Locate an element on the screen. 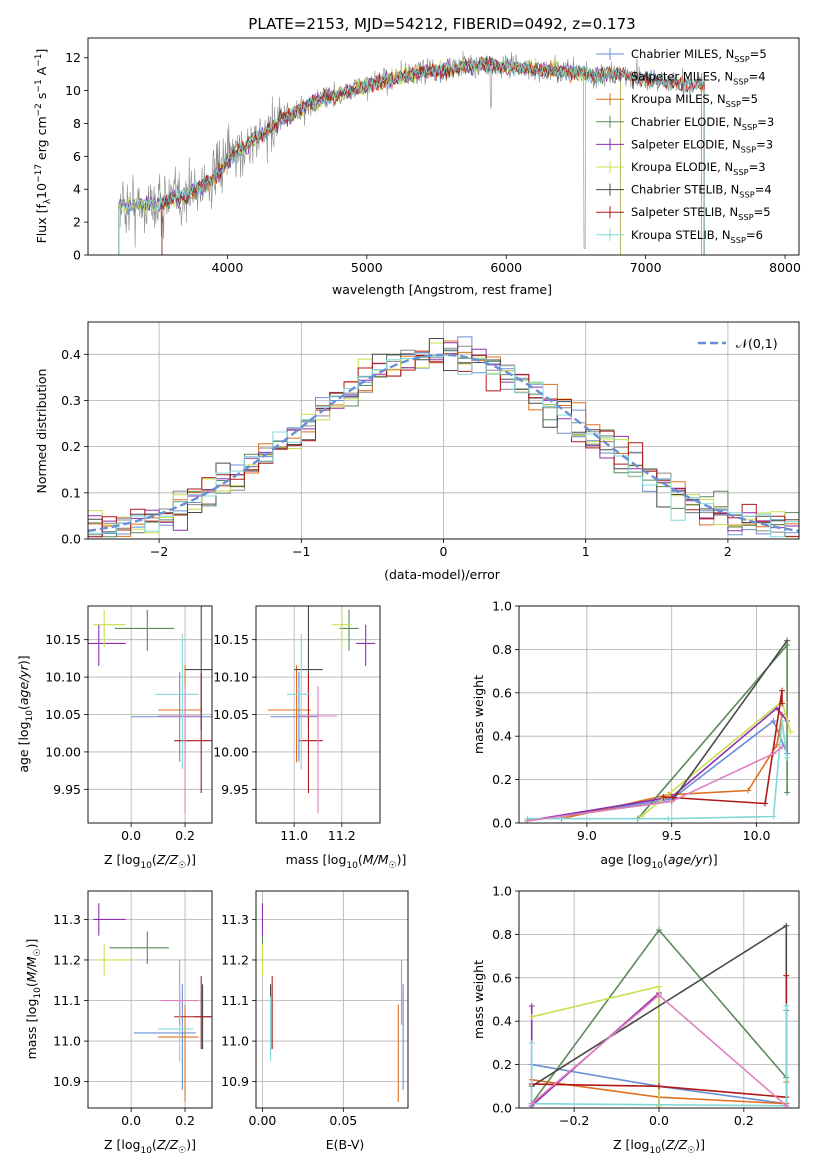  residuals-xtick-label: 1 is located at coordinates (586, 551).